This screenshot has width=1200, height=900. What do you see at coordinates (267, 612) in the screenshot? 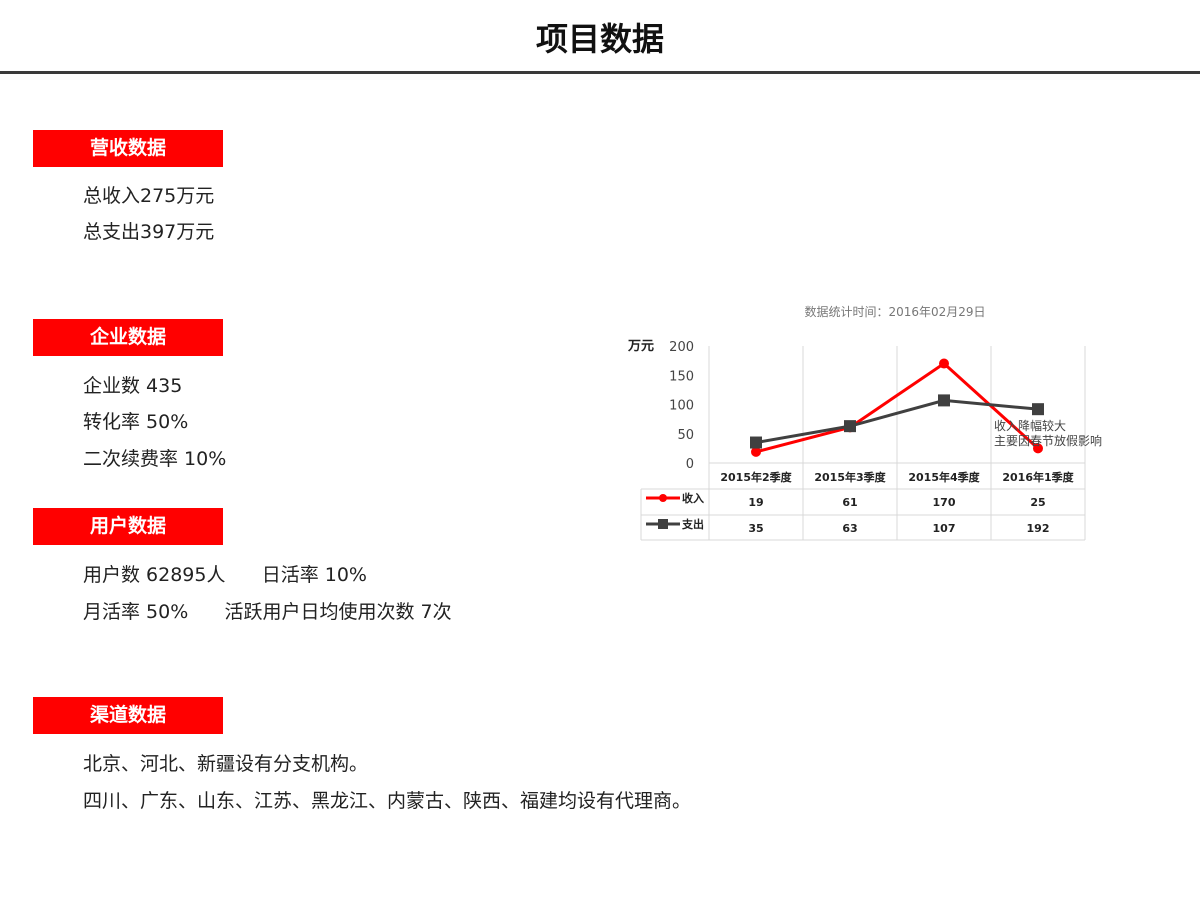
I see `users-line: 月活率 50% 活跃用户日均使用次数 7次` at bounding box center [267, 612].